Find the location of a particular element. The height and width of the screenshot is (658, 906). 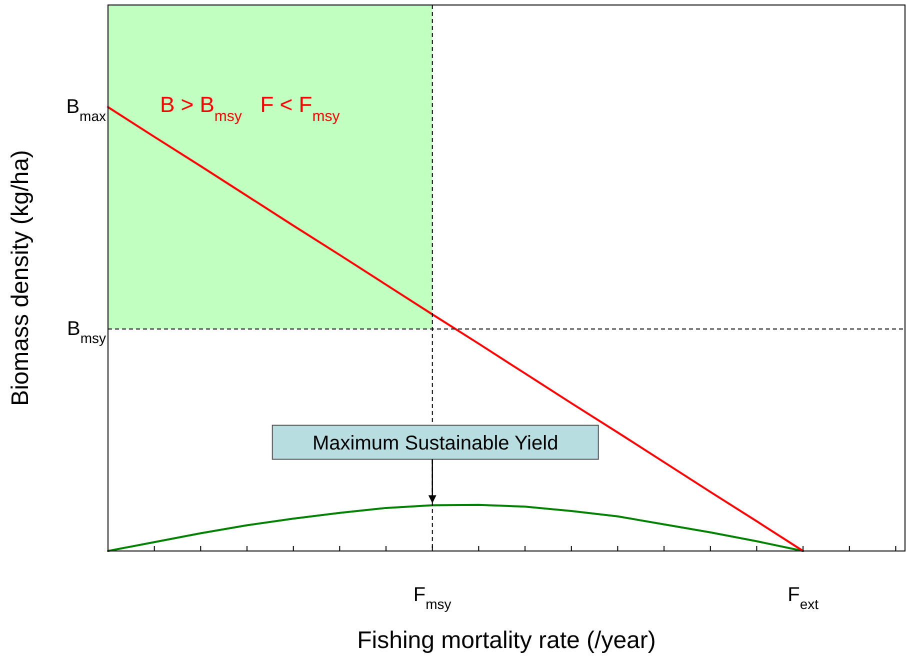

text: B > B$_{msy}$ F < F$_{msy}$ is located at coordinates (250, 108).